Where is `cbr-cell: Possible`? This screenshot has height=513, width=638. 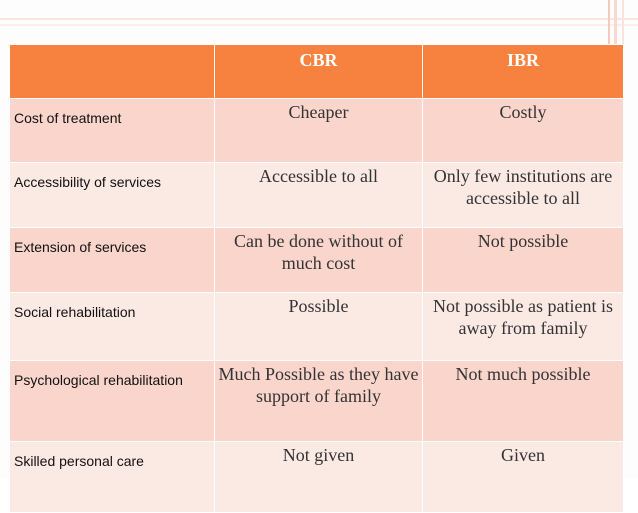
cbr-cell: Possible is located at coordinates (318, 326).